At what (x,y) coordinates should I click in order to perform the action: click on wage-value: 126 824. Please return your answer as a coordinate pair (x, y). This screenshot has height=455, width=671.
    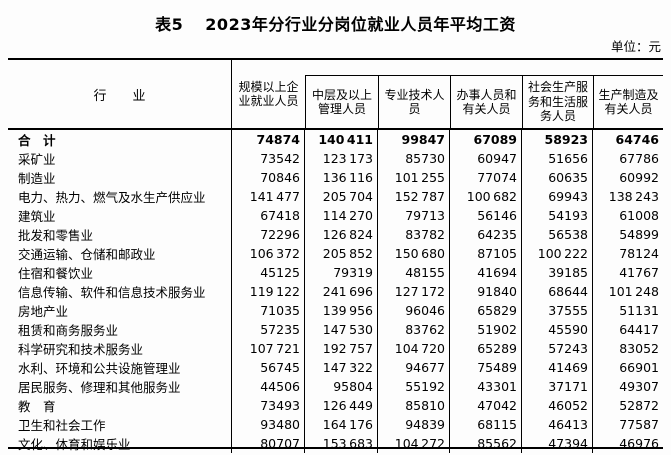
    Looking at the image, I should click on (341, 234).